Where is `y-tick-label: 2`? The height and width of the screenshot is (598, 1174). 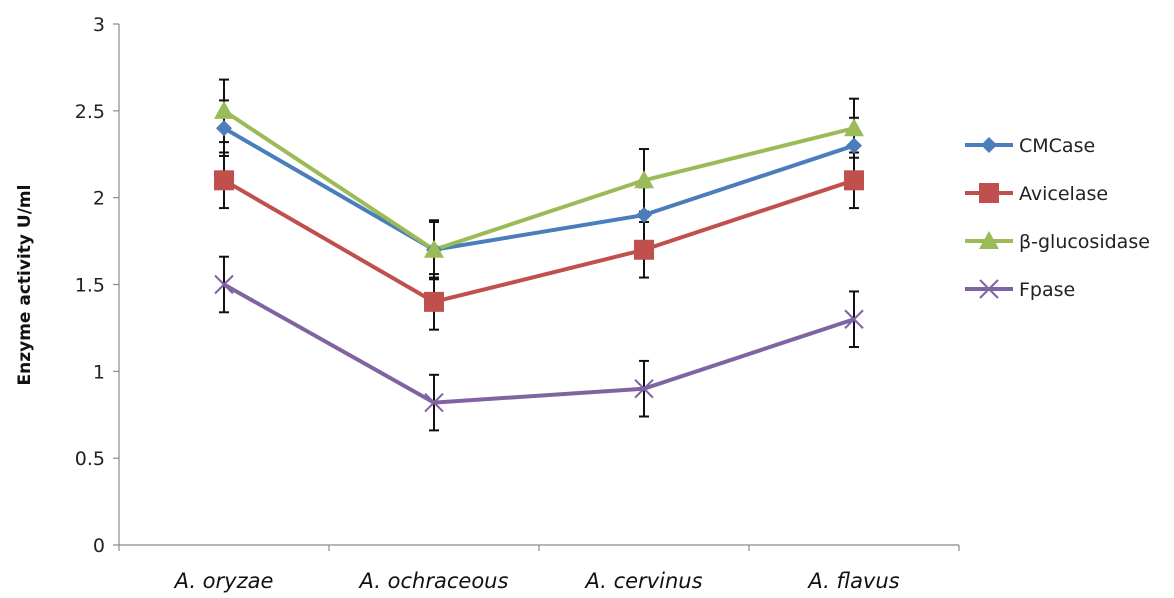 y-tick-label: 2 is located at coordinates (99, 199).